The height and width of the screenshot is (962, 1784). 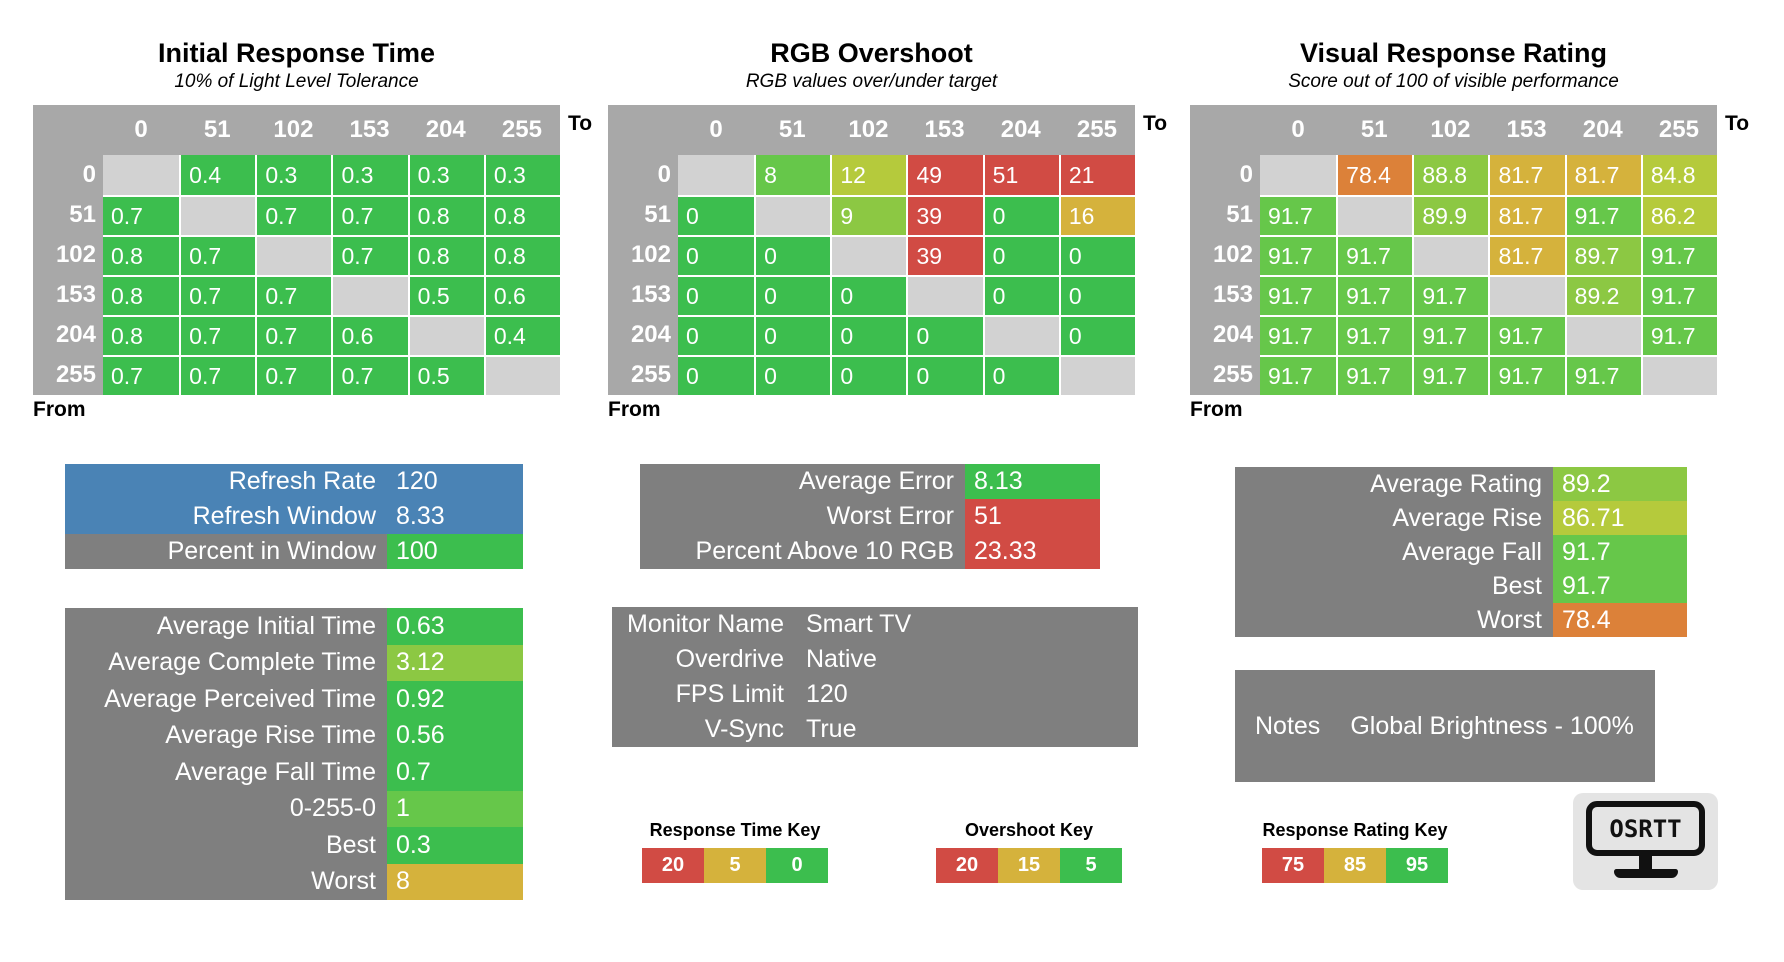 I want to click on row-header: 102, so click(x=68, y=255).